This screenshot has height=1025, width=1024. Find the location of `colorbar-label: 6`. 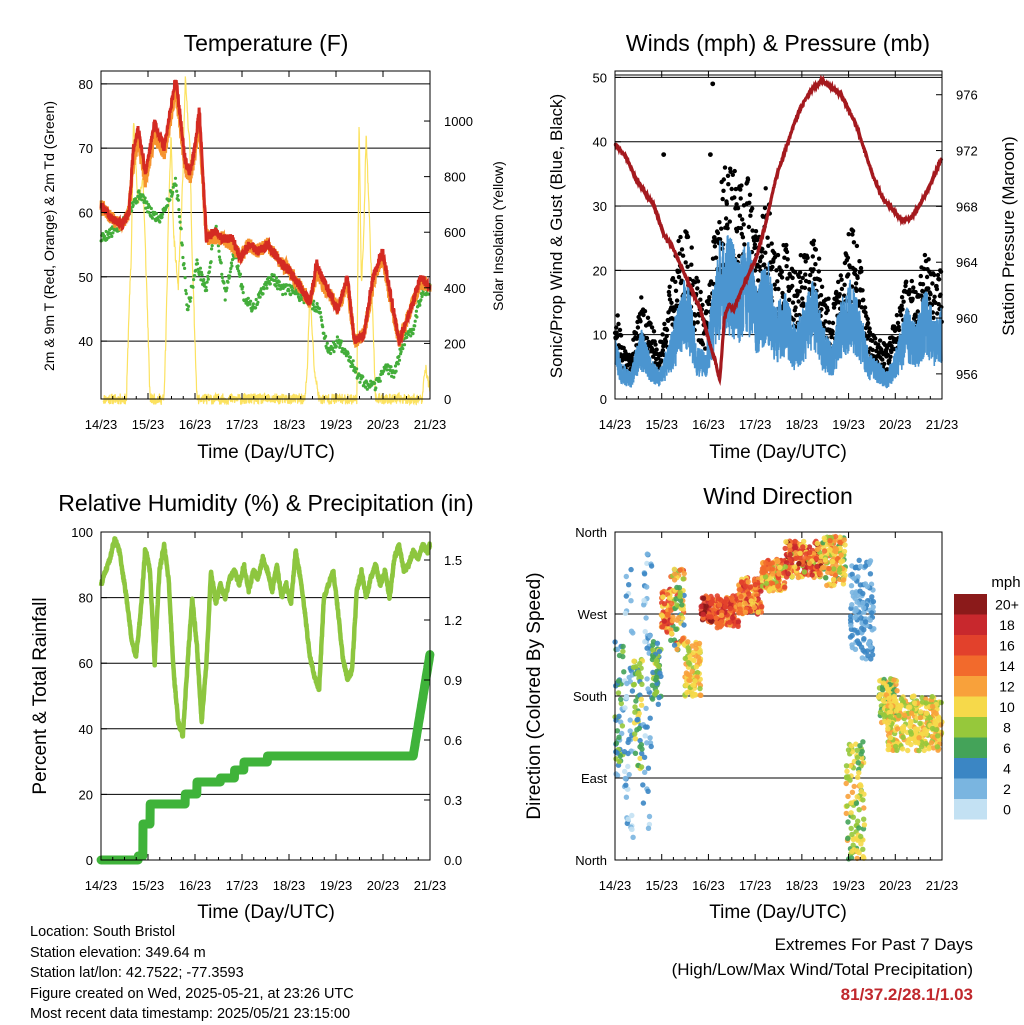

colorbar-label: 6 is located at coordinates (1007, 748).